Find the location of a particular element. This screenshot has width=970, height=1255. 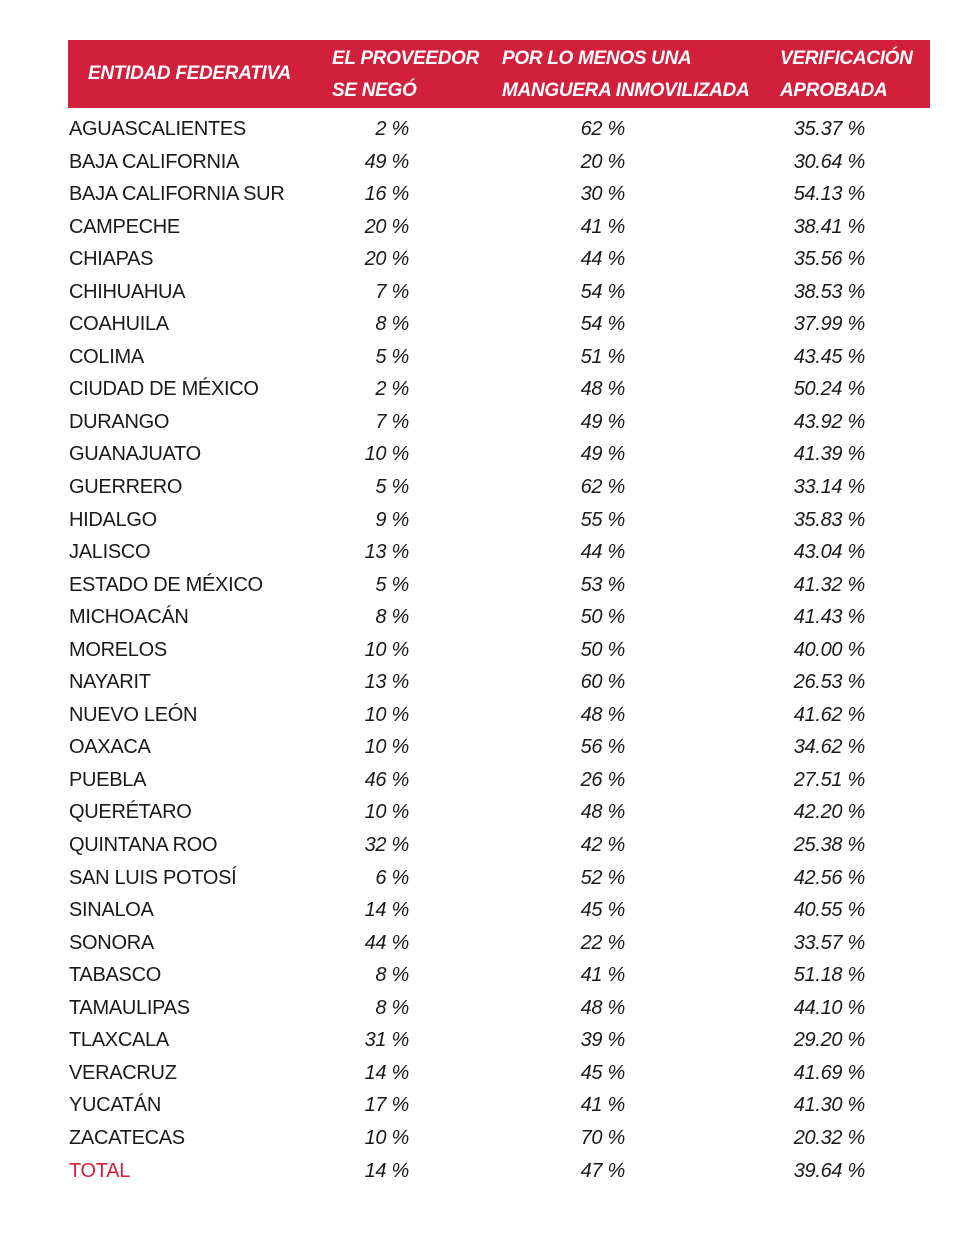

state-name: COAHUILA is located at coordinates (119, 324).